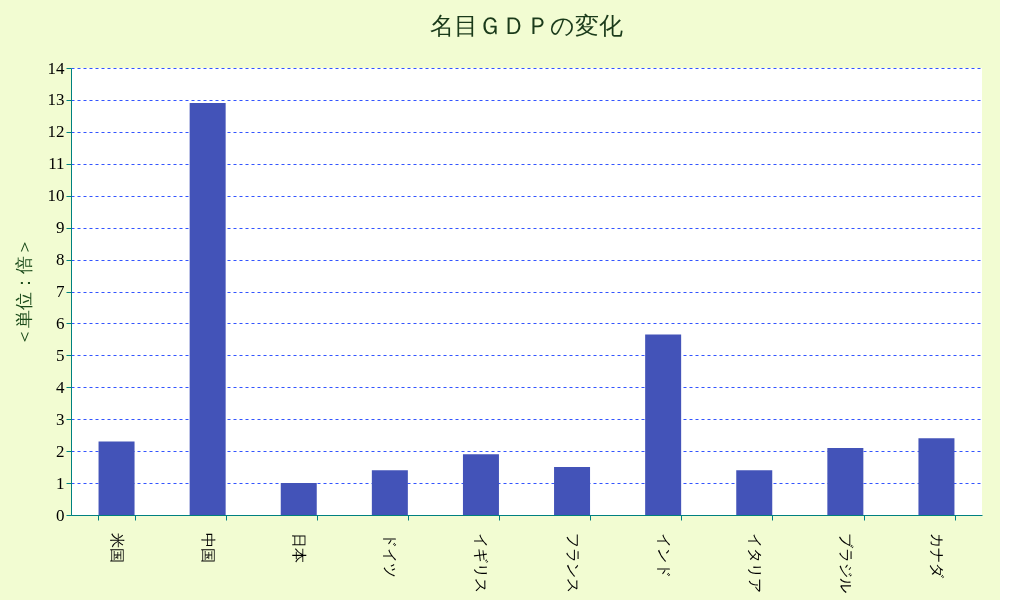 This screenshot has height=614, width=1019. What do you see at coordinates (754, 562) in the screenshot?
I see `x-tick-label: イタリア` at bounding box center [754, 562].